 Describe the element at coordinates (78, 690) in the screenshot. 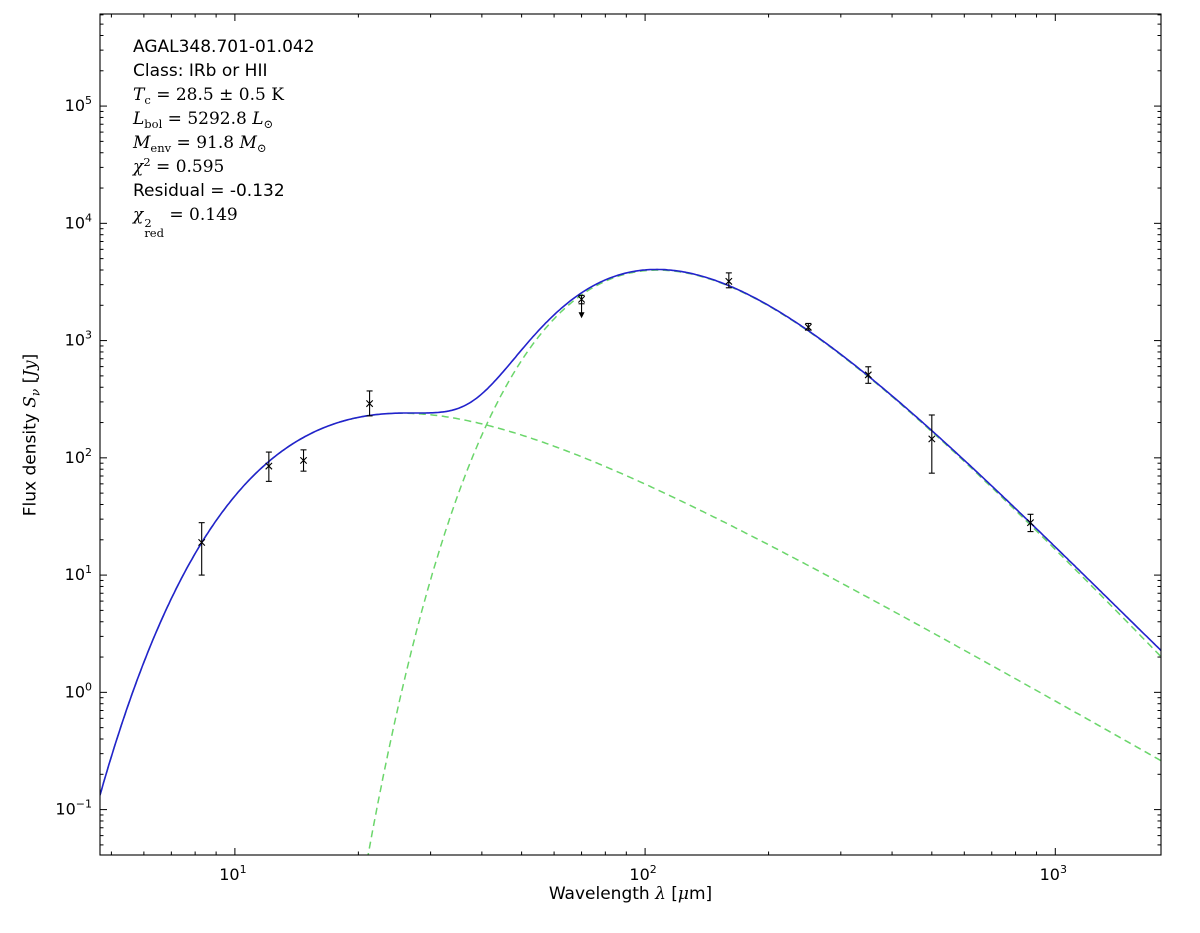

I see `y-tick-label: 10⁰` at that location.